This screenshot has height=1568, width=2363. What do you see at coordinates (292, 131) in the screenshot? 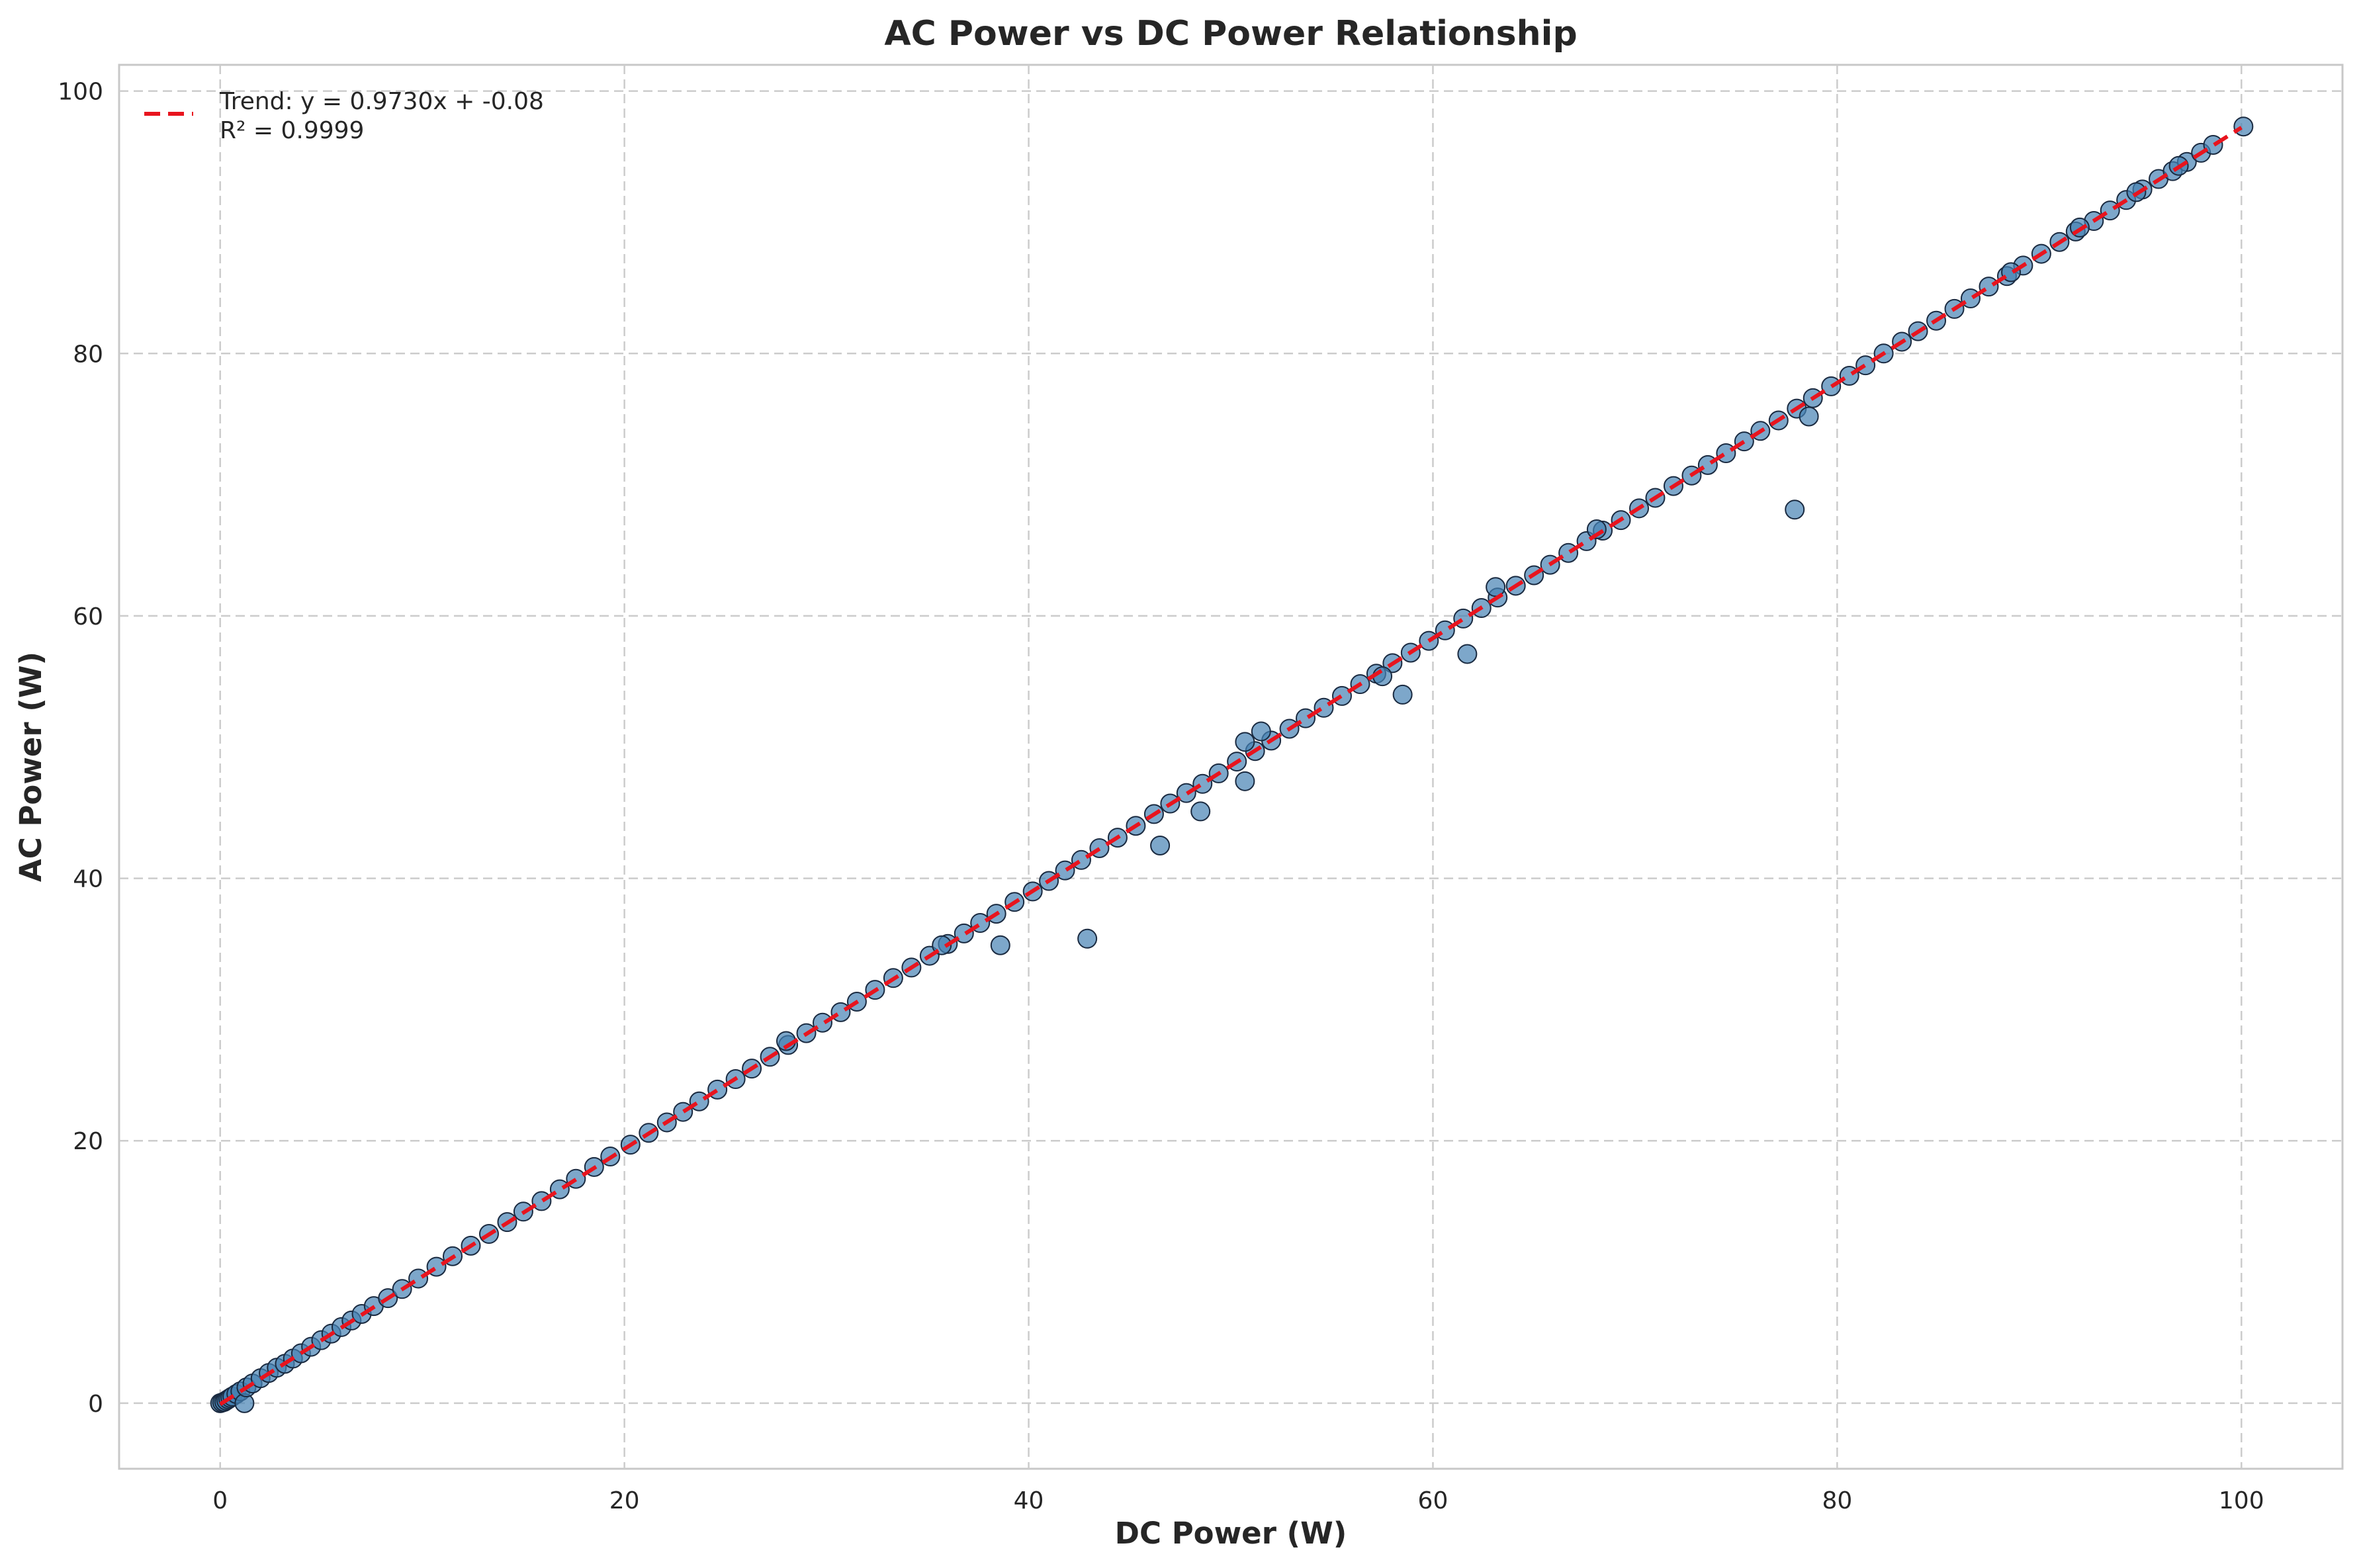
I see `legend-r2-label: R² = 0.9999` at bounding box center [292, 131].